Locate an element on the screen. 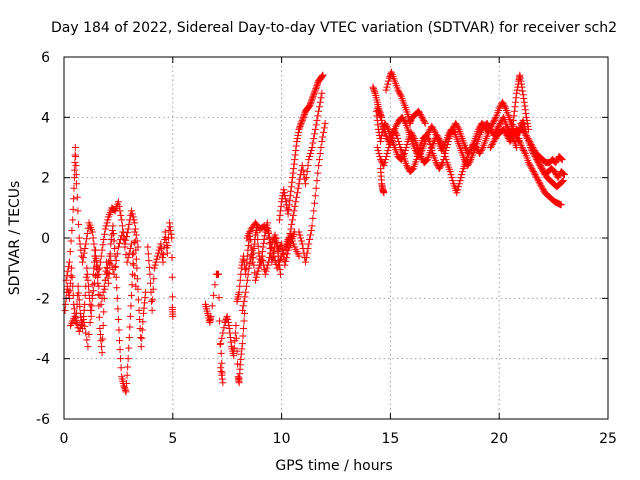 This screenshot has width=640, height=480. y-tick-label: 4 is located at coordinates (45, 118).